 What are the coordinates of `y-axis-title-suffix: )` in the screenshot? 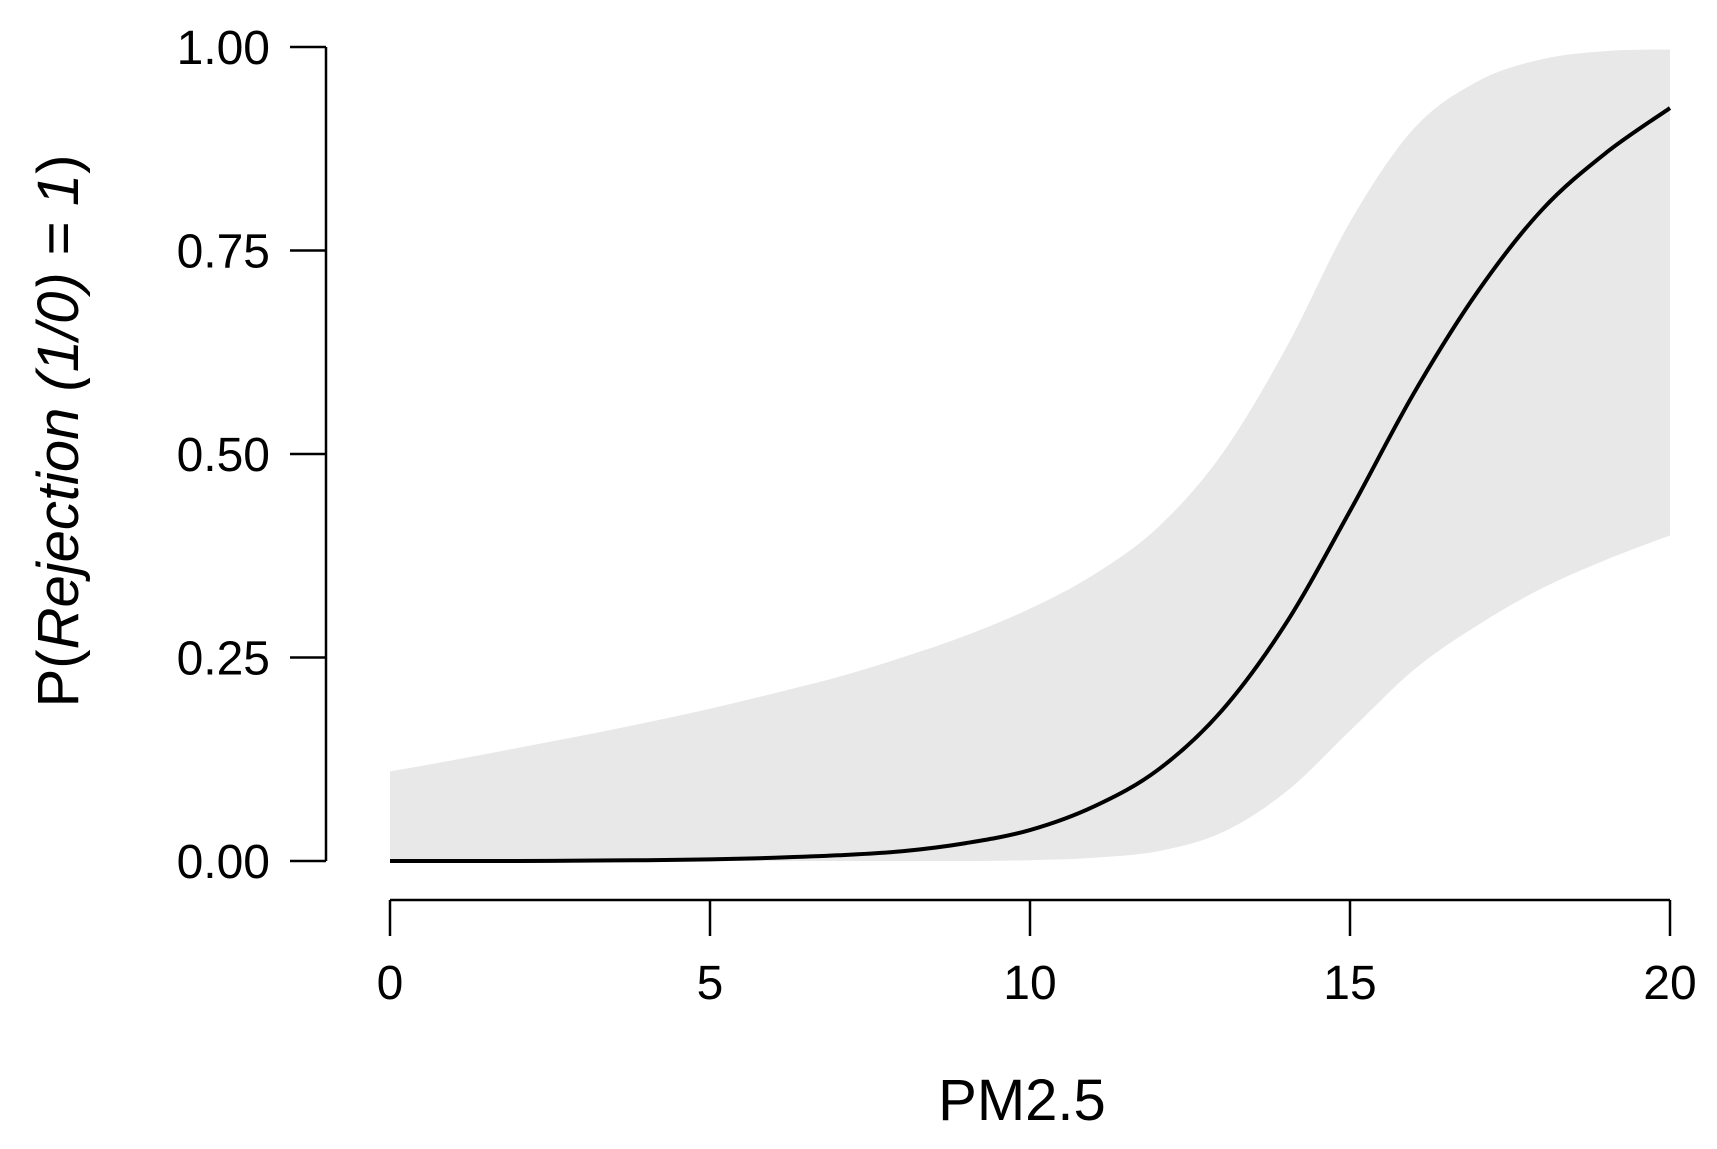 It's located at (58, 164).